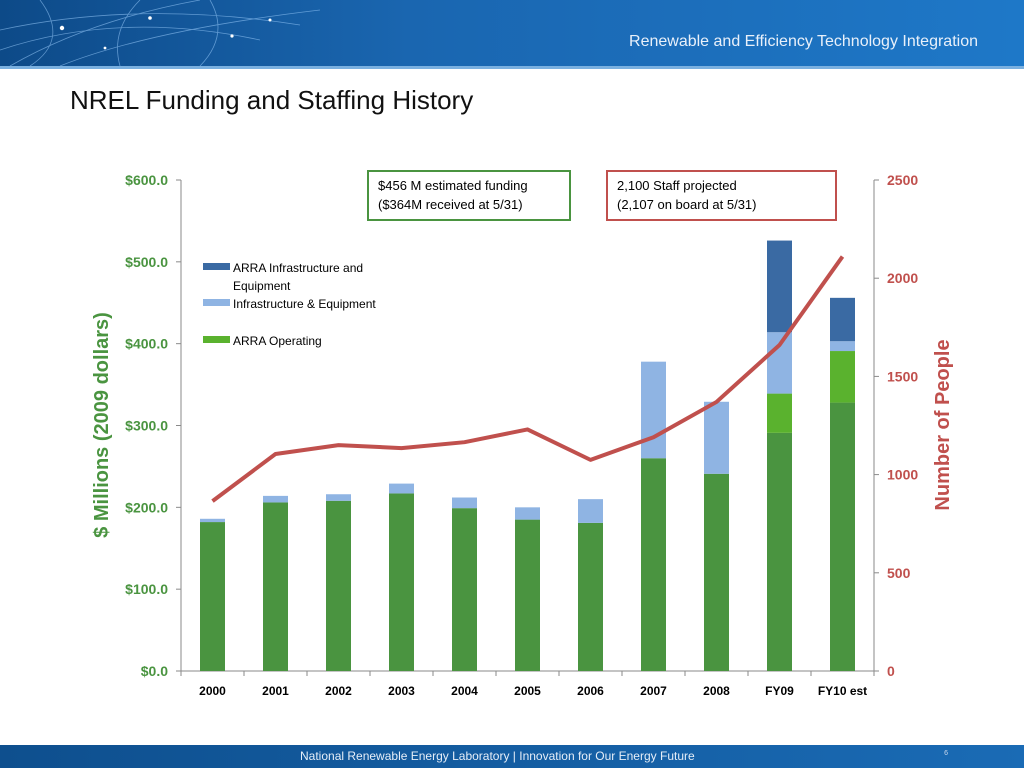 This screenshot has height=768, width=1024. I want to click on x-tick-label: 2000, so click(212, 691).